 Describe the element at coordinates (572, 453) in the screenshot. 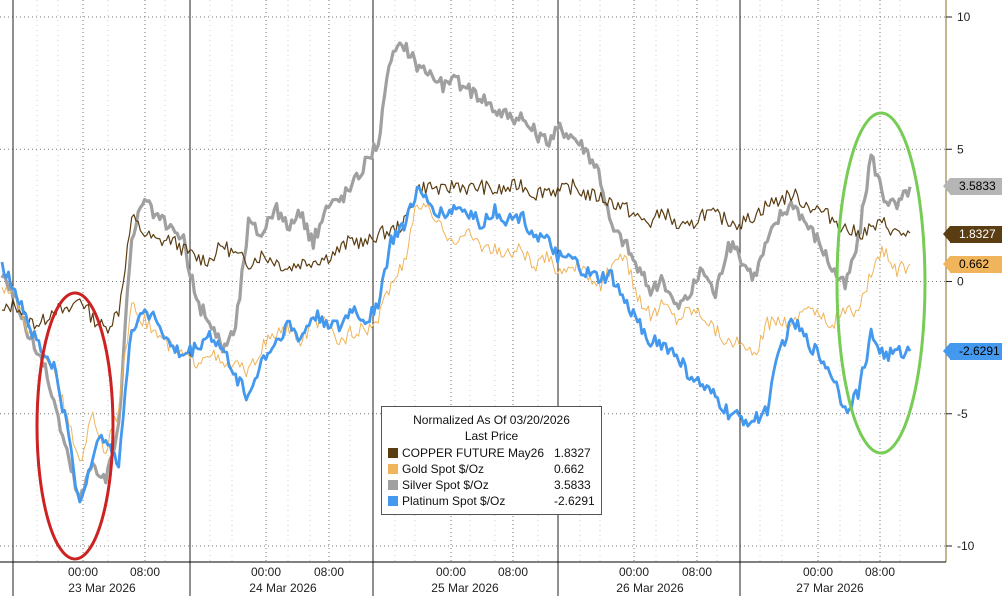

I see `legend-value-copper: 1.8327` at that location.